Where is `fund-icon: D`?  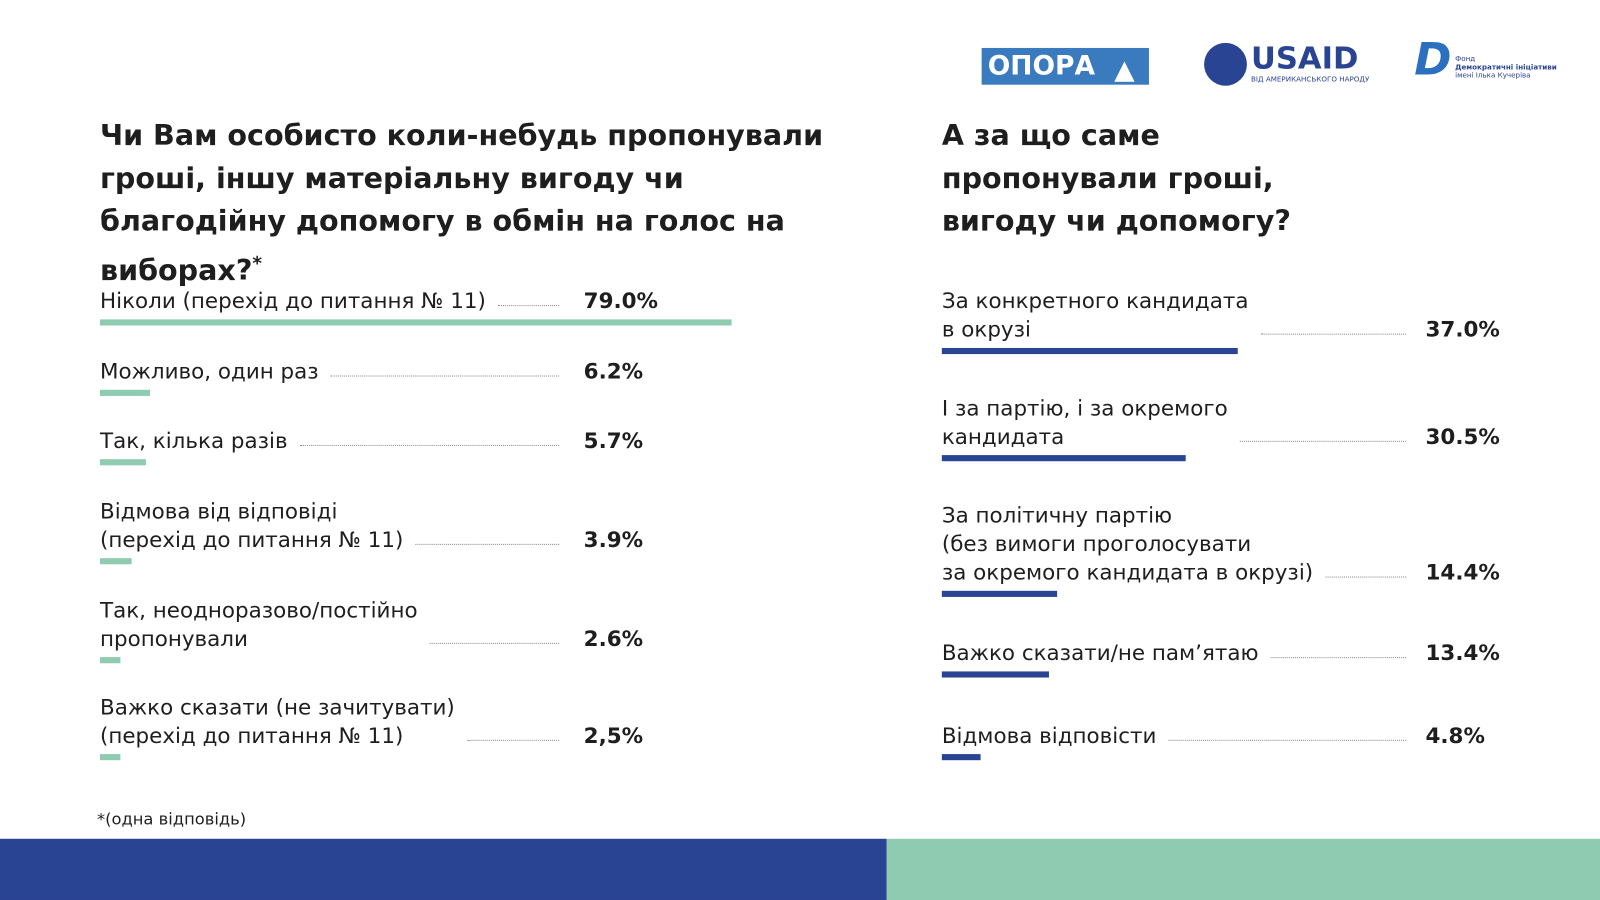
fund-icon: D is located at coordinates (1433, 59).